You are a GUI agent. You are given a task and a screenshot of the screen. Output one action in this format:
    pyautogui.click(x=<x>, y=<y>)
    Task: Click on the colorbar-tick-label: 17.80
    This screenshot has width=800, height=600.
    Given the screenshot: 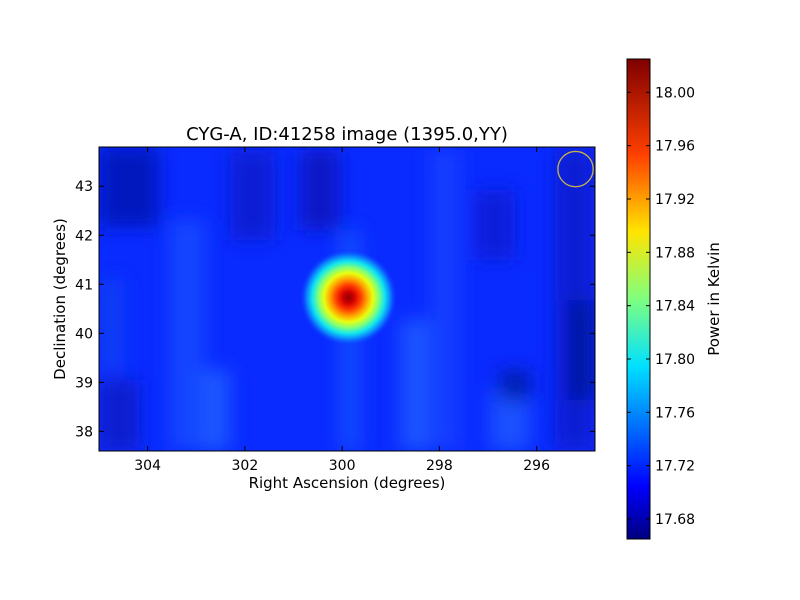 What is the action you would take?
    pyautogui.click(x=675, y=360)
    